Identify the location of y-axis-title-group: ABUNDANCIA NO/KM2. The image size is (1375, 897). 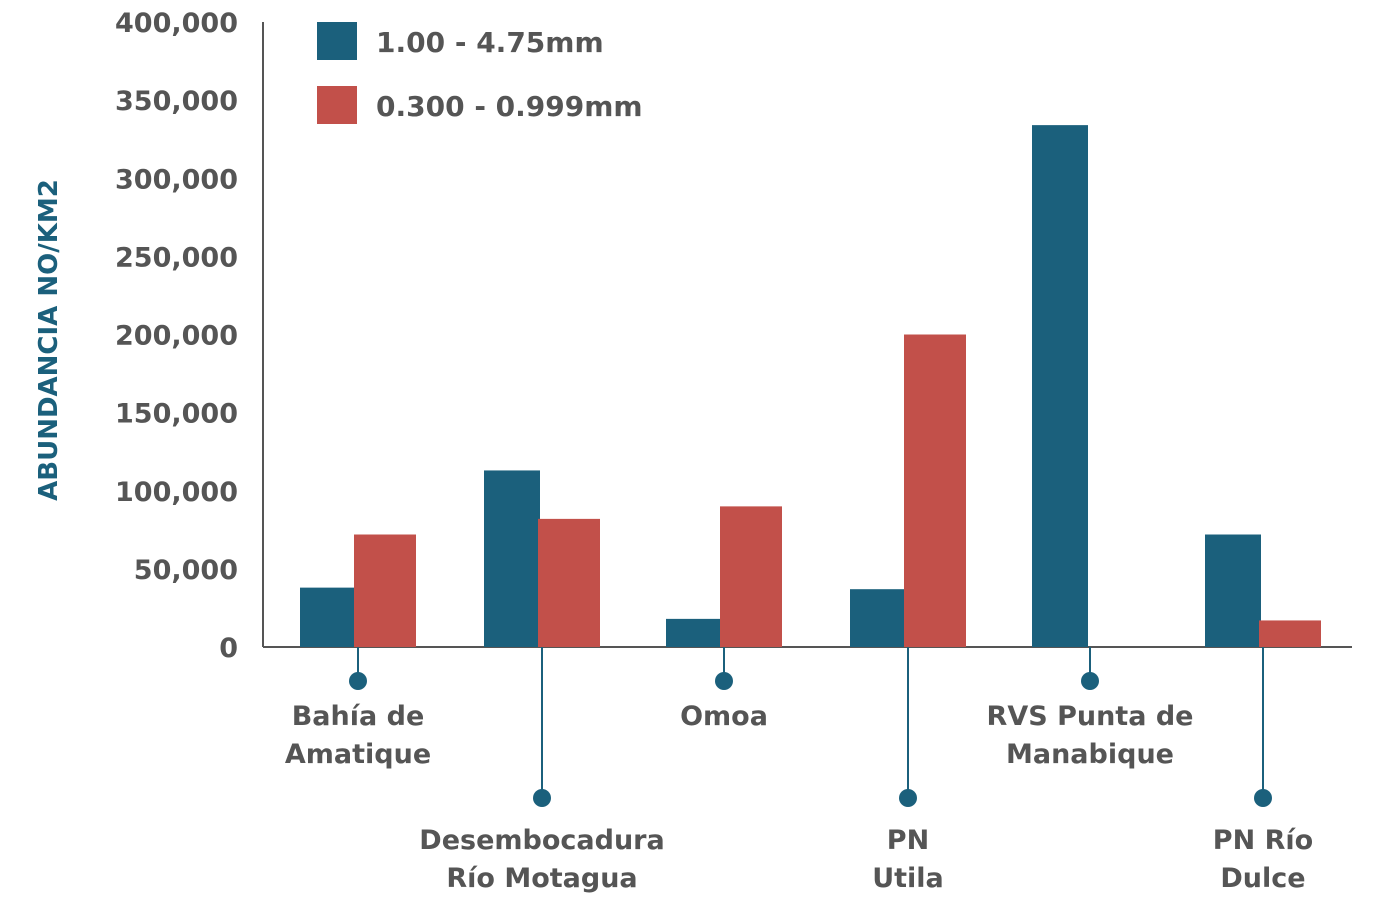
(49, 340).